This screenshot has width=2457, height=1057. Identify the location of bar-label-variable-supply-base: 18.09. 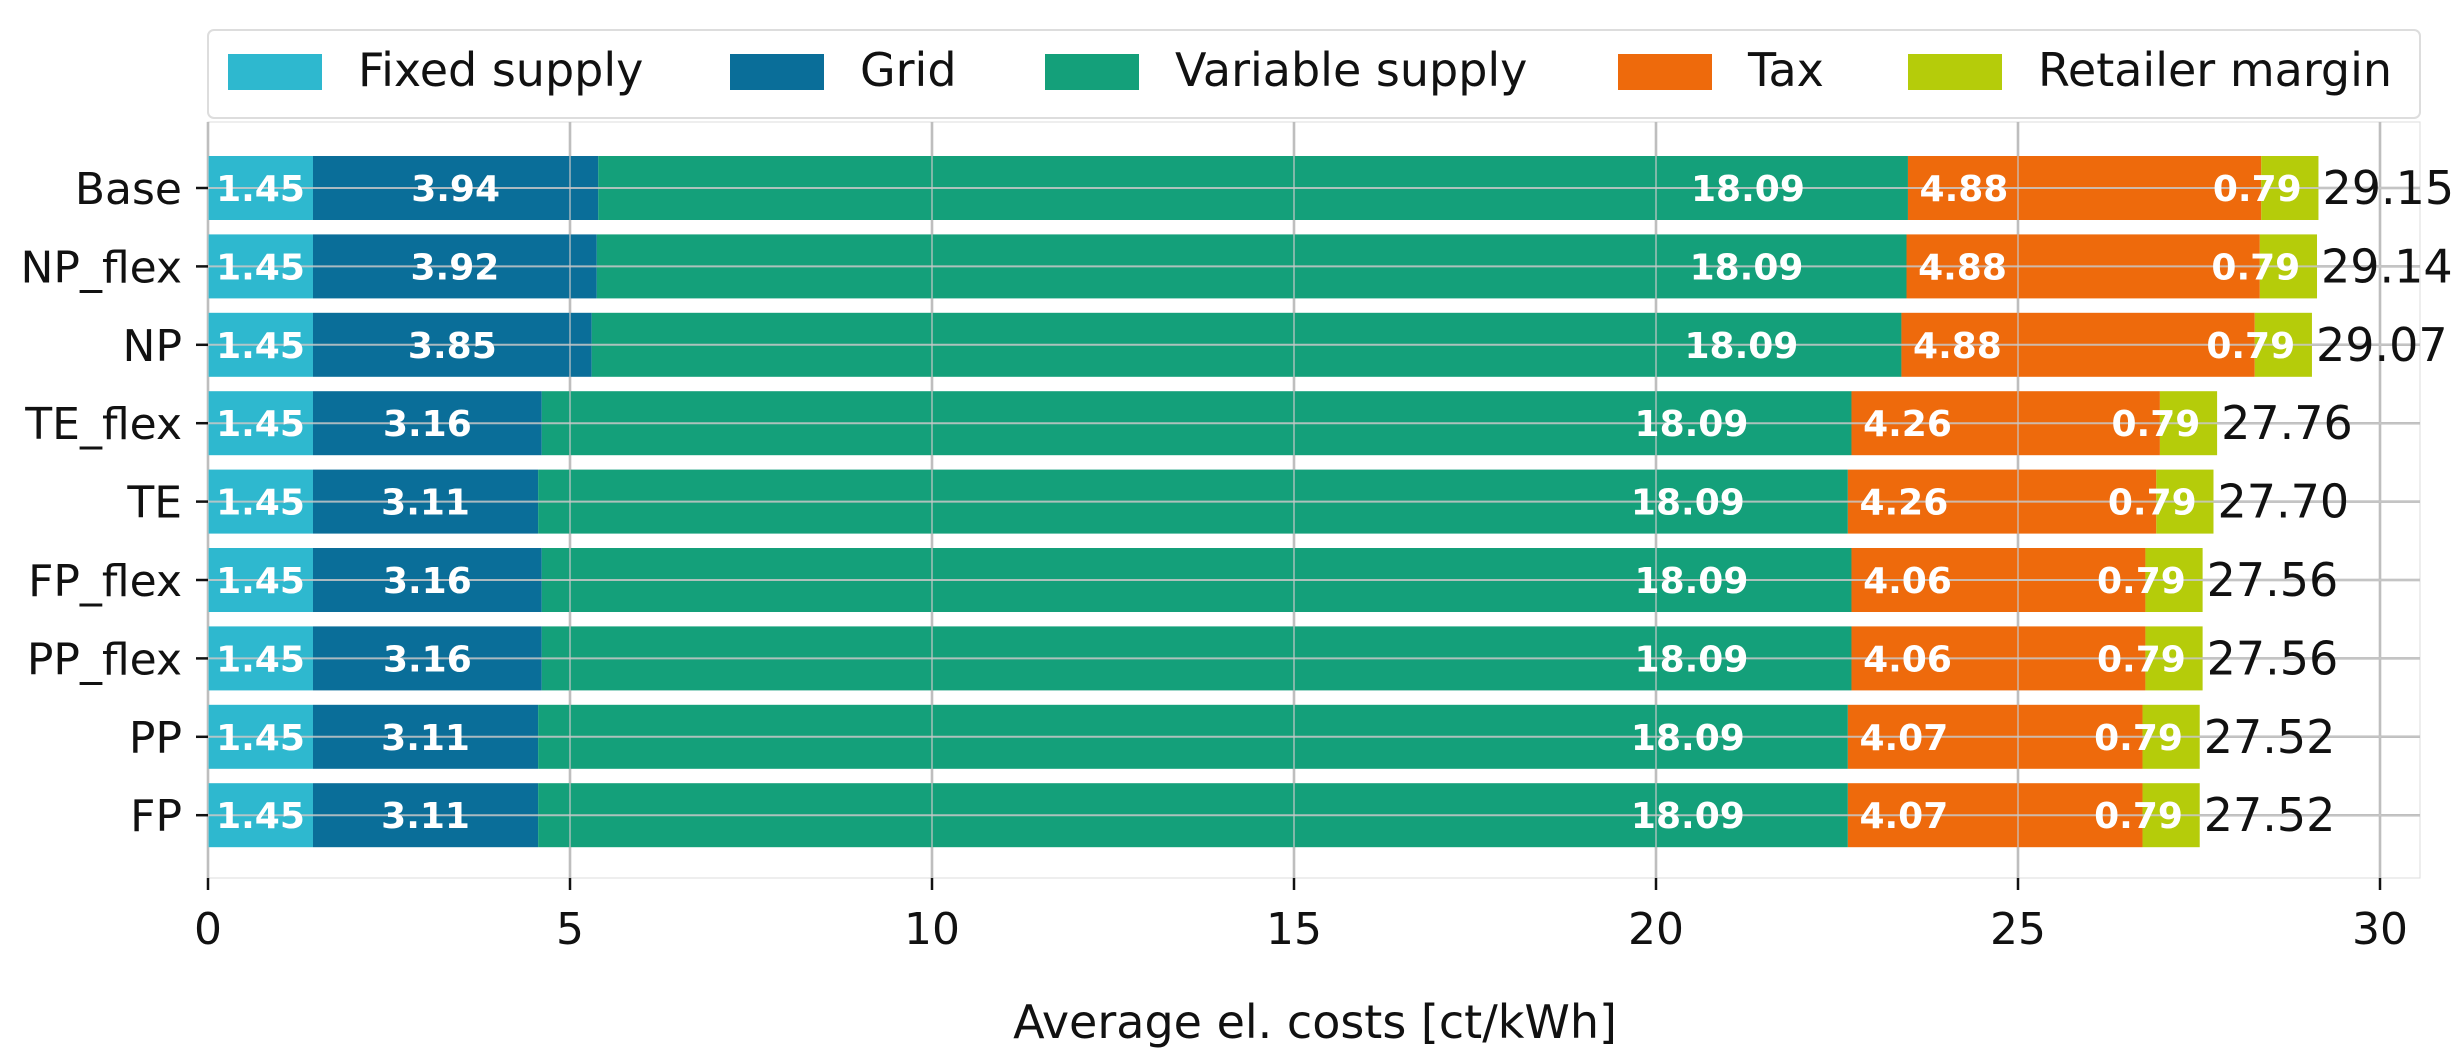
(1748, 189).